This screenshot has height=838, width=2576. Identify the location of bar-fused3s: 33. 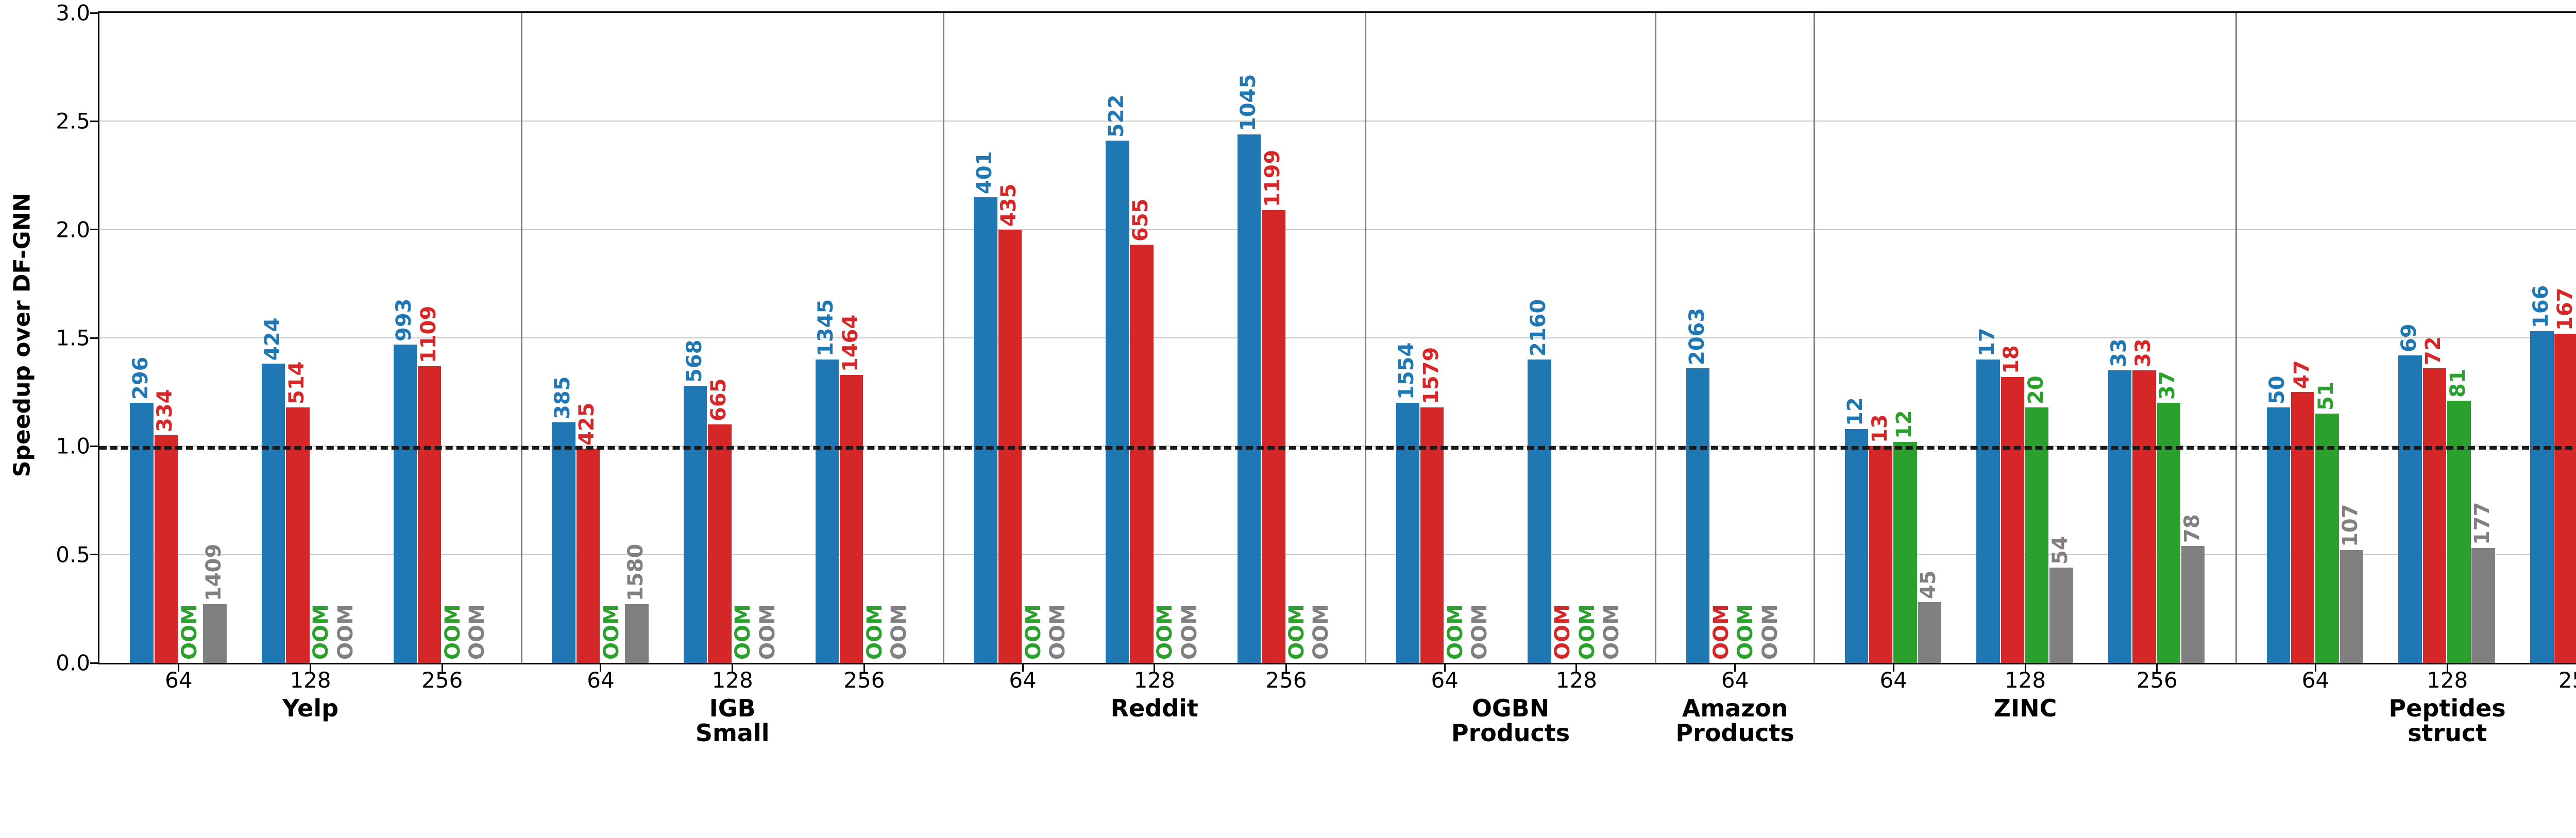
(2119, 500).